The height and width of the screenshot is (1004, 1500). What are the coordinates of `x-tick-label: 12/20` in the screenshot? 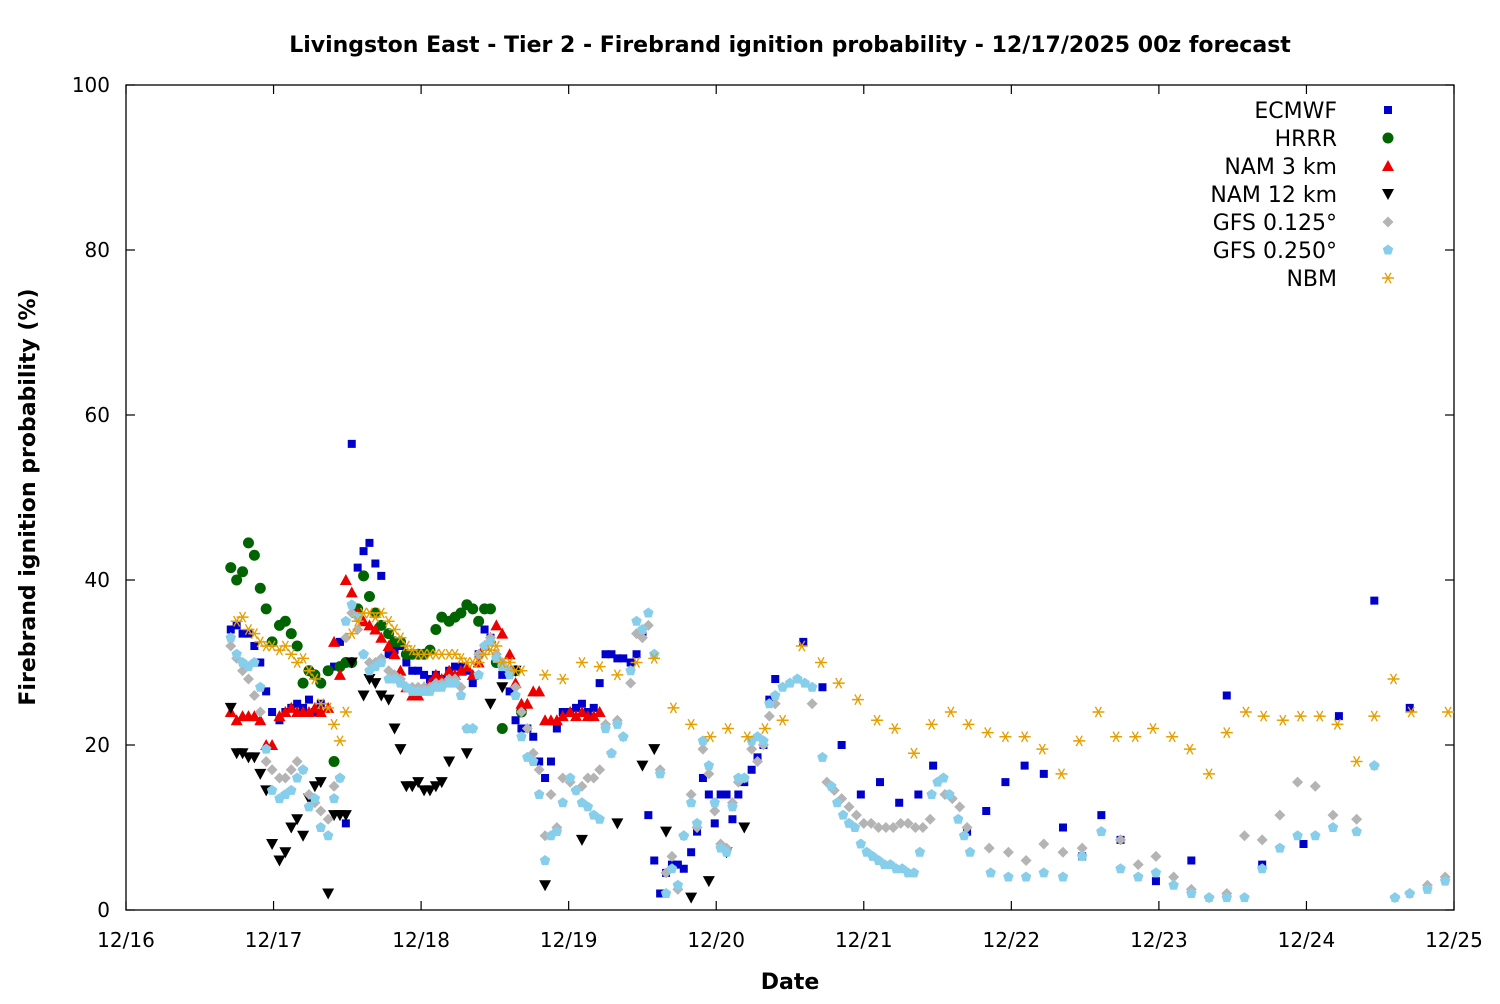 It's located at (716, 940).